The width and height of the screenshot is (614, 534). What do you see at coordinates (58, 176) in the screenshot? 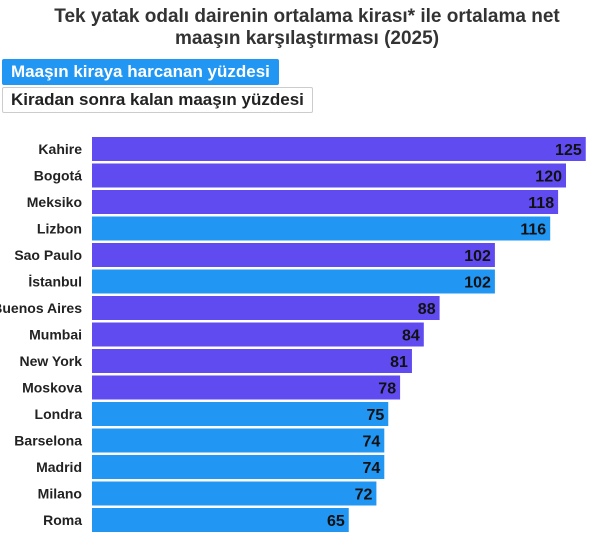
I see `category-label-1: Bogotá` at bounding box center [58, 176].